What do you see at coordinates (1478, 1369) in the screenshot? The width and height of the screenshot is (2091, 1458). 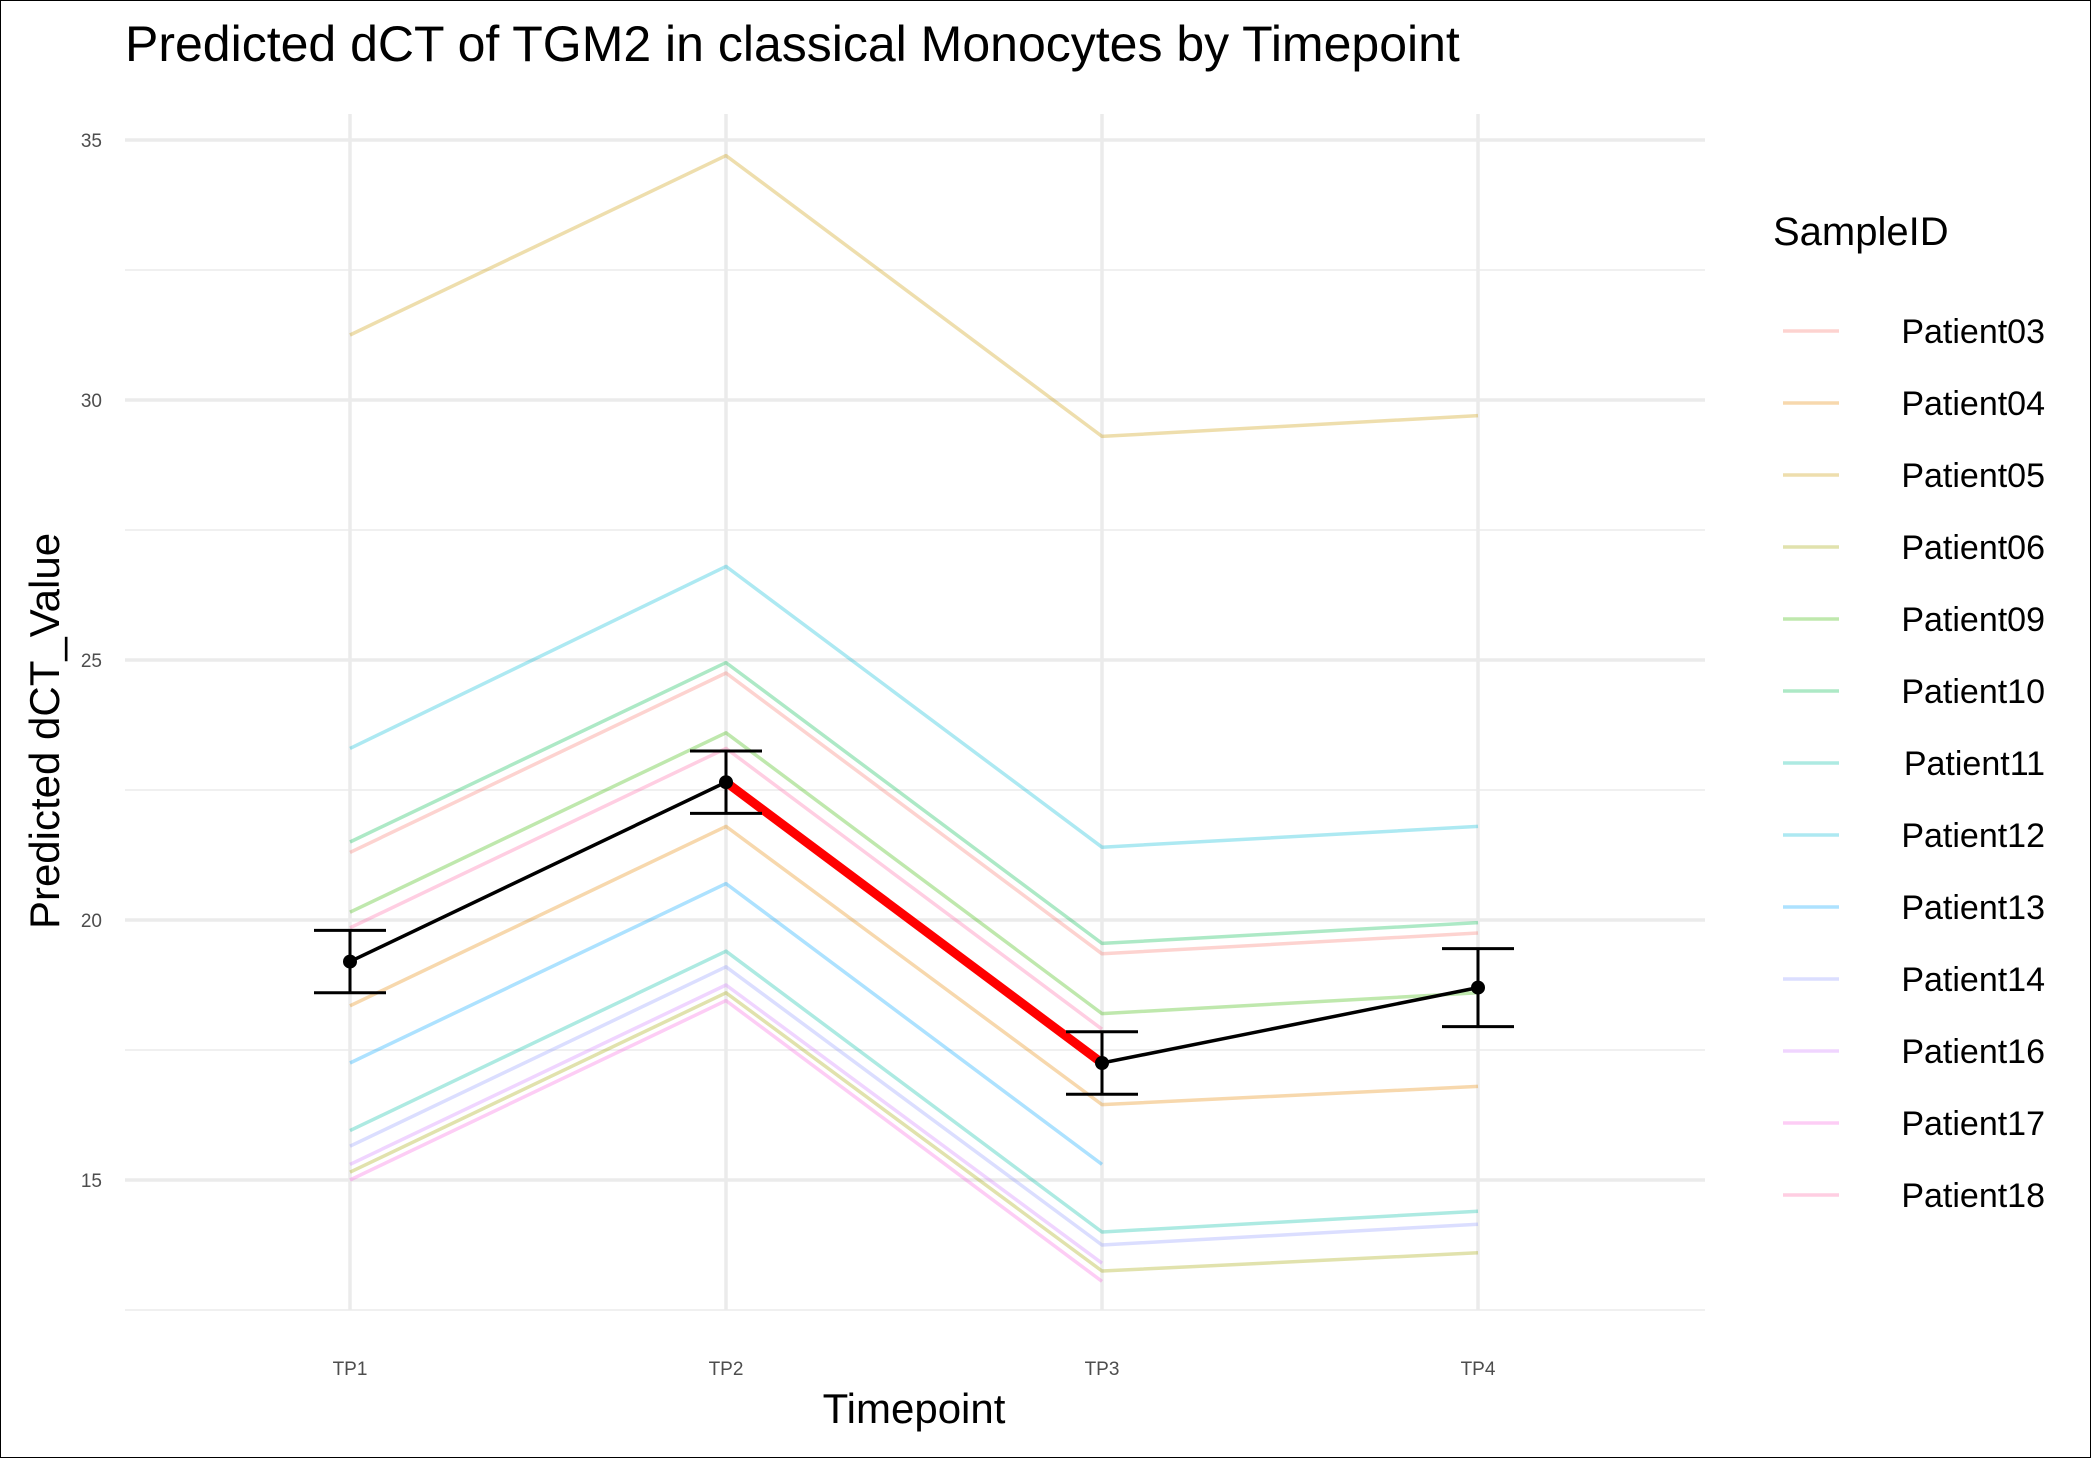 I see `x-tick-label: TP4` at bounding box center [1478, 1369].